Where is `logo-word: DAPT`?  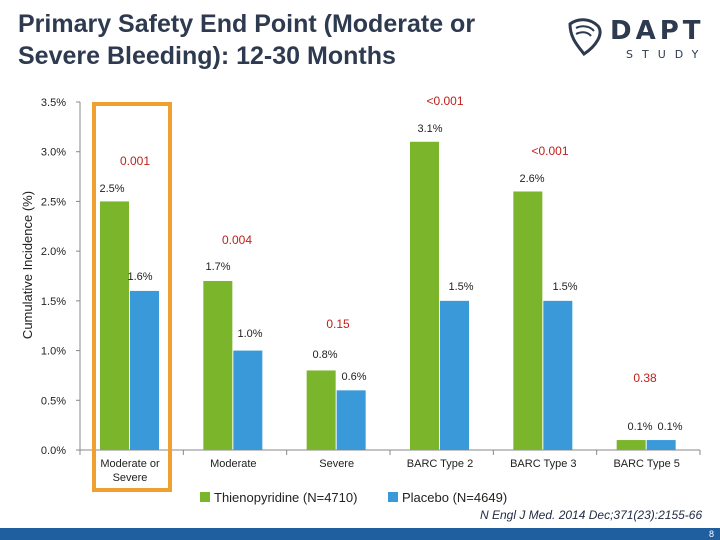
logo-word: DAPT is located at coordinates (657, 31).